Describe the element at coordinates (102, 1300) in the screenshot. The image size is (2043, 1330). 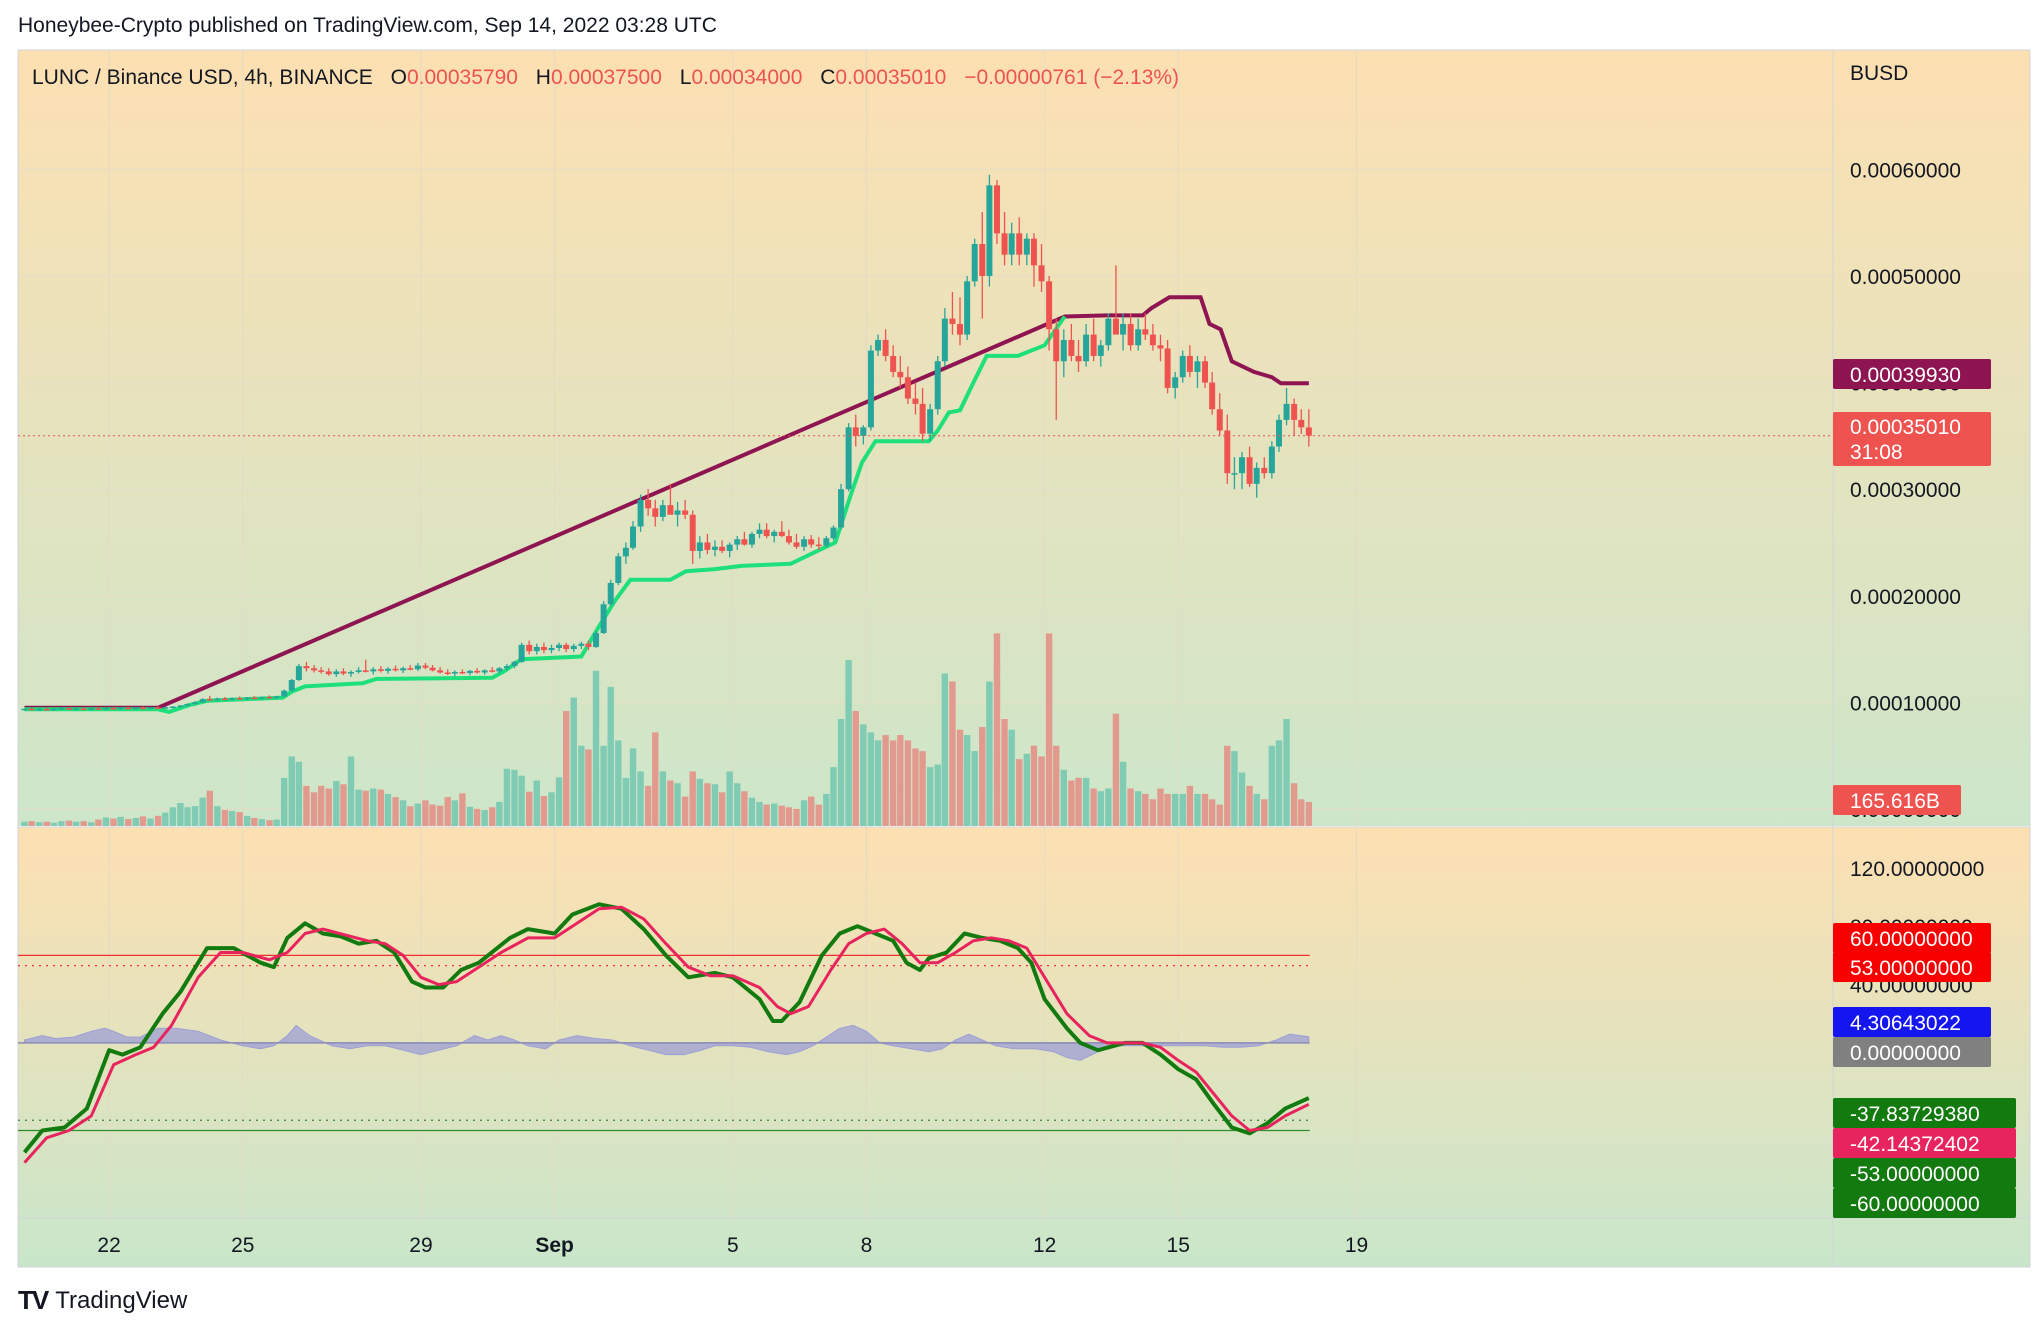
I see `footer-brand: TV TradingView` at that location.